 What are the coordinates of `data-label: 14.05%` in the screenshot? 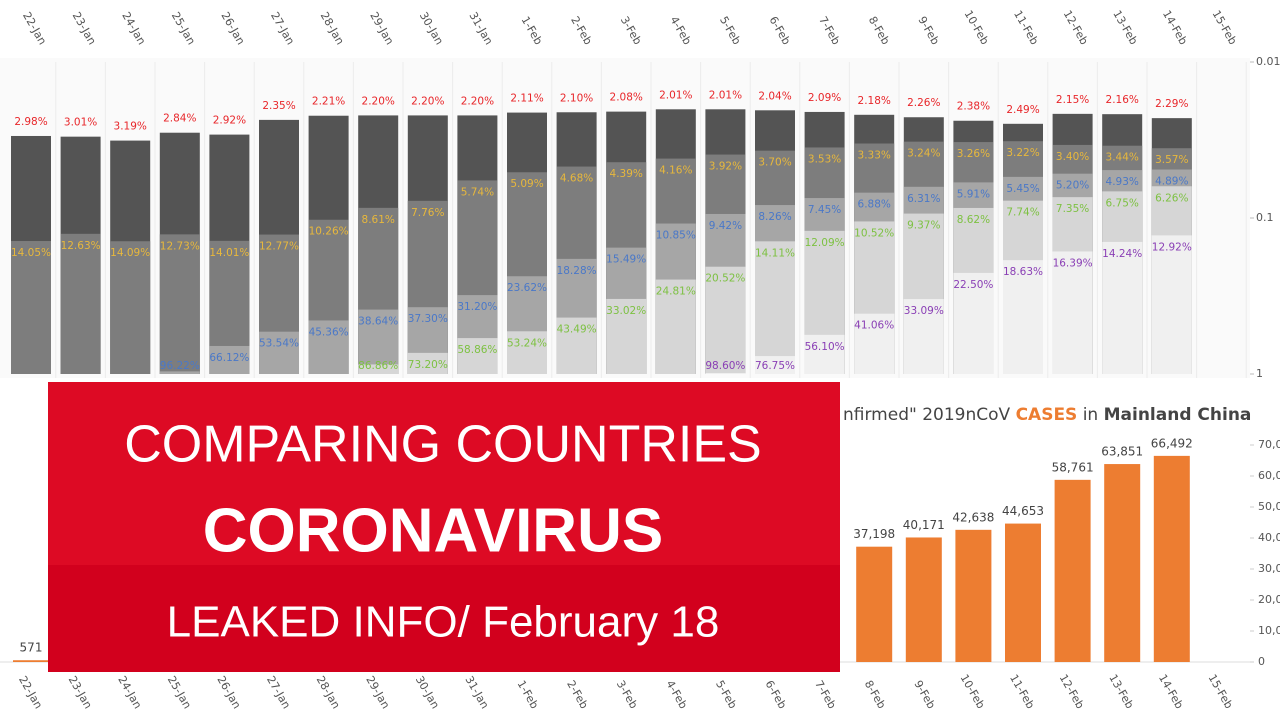 It's located at (31, 253).